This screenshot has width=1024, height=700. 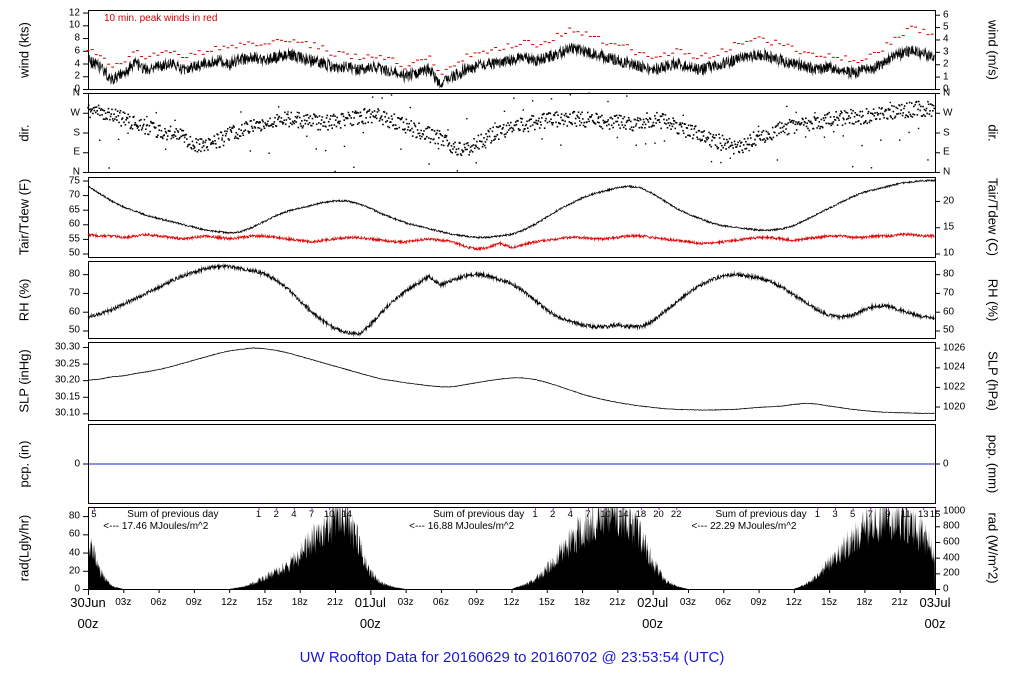 What do you see at coordinates (546, 602) in the screenshot?
I see `x-hour-label-h39: 15z` at bounding box center [546, 602].